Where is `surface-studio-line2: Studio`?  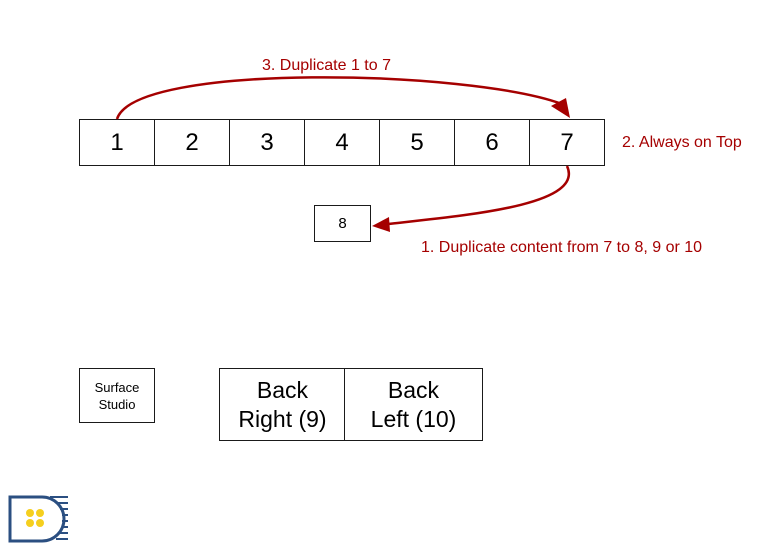
surface-studio-line2: Studio is located at coordinates (117, 404).